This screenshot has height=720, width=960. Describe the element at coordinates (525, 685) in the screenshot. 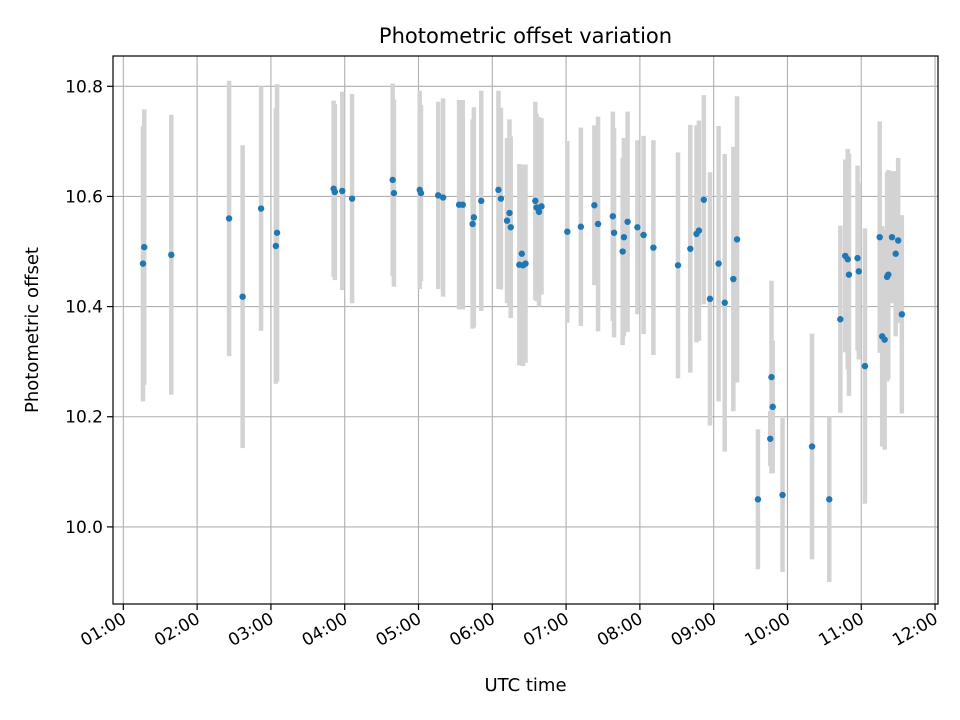

I see `x-axis-label: UTC time` at that location.